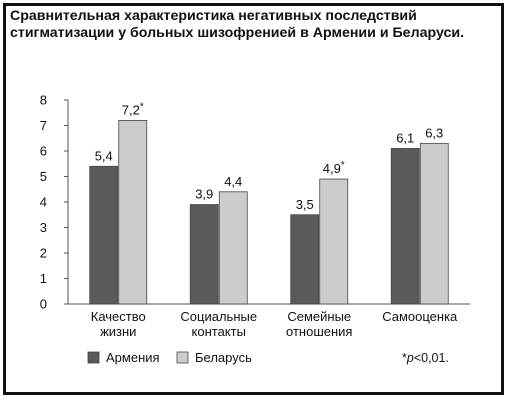 Image resolution: width=507 pixels, height=400 pixels. What do you see at coordinates (43, 278) in the screenshot?
I see `y-tick-label: 1` at bounding box center [43, 278].